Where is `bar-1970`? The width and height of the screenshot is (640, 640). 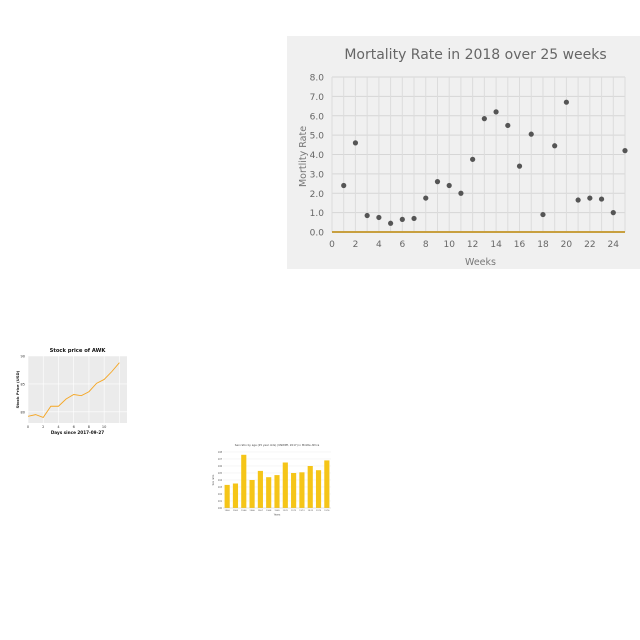 bar-1970 is located at coordinates (285, 485).